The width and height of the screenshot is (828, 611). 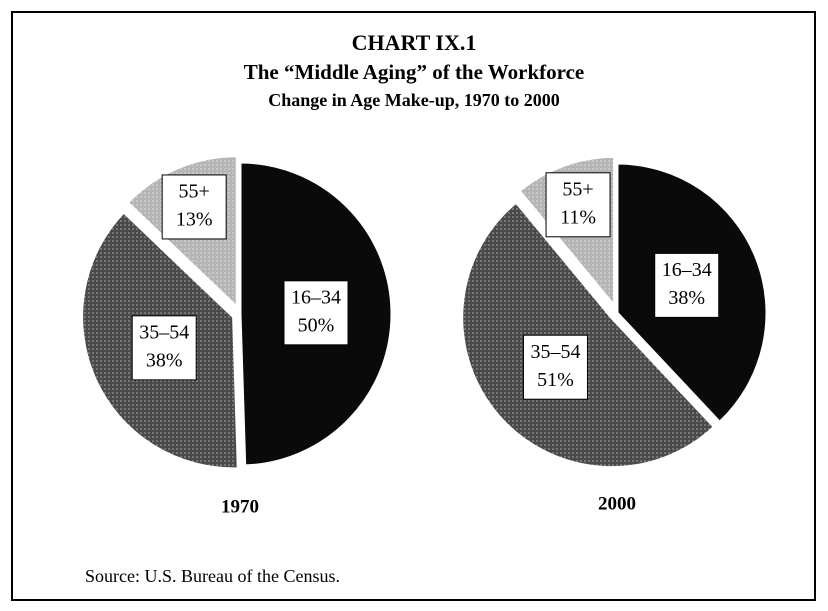 I want to click on pie-title: 1970, so click(x=240, y=506).